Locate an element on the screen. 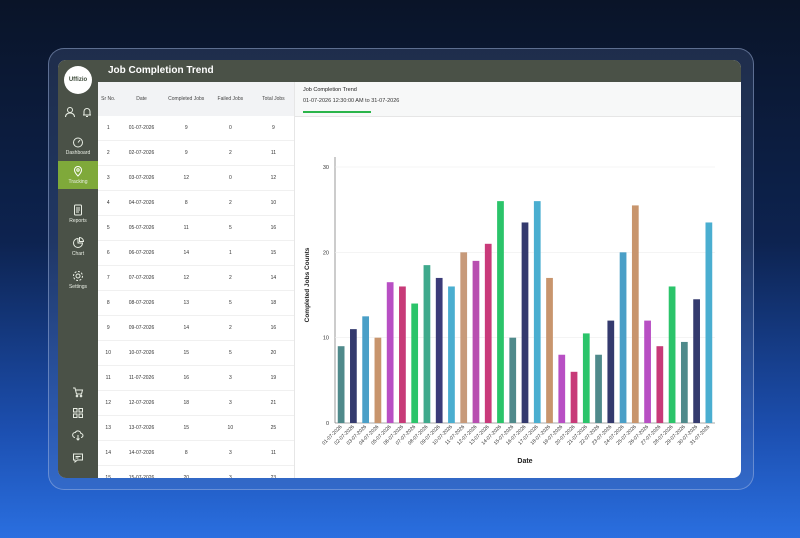 This screenshot has height=538, width=800. cloud-download-icon is located at coordinates (78, 435).